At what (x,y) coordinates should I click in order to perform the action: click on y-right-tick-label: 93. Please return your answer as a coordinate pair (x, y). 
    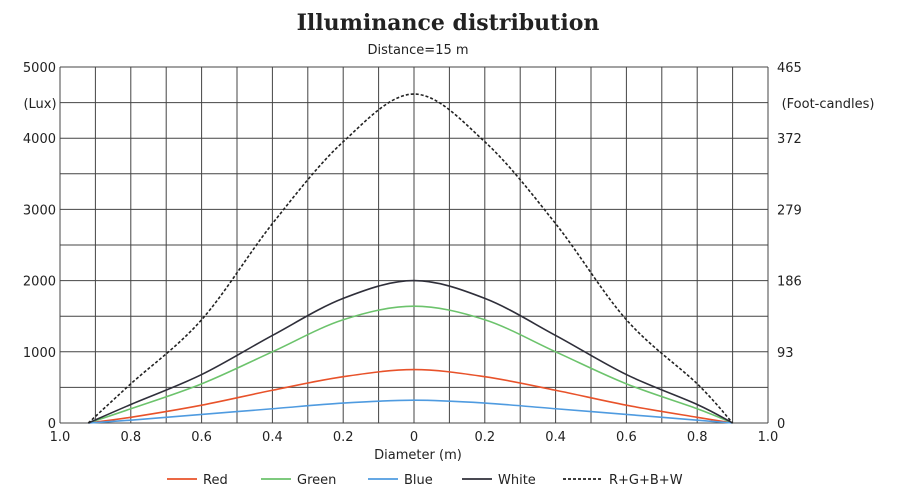
    Looking at the image, I should click on (785, 353).